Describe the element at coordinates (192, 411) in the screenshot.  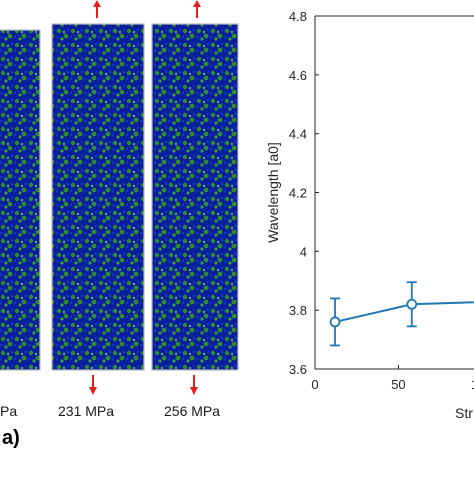
I see `stress-label-3: 256 MPa` at that location.